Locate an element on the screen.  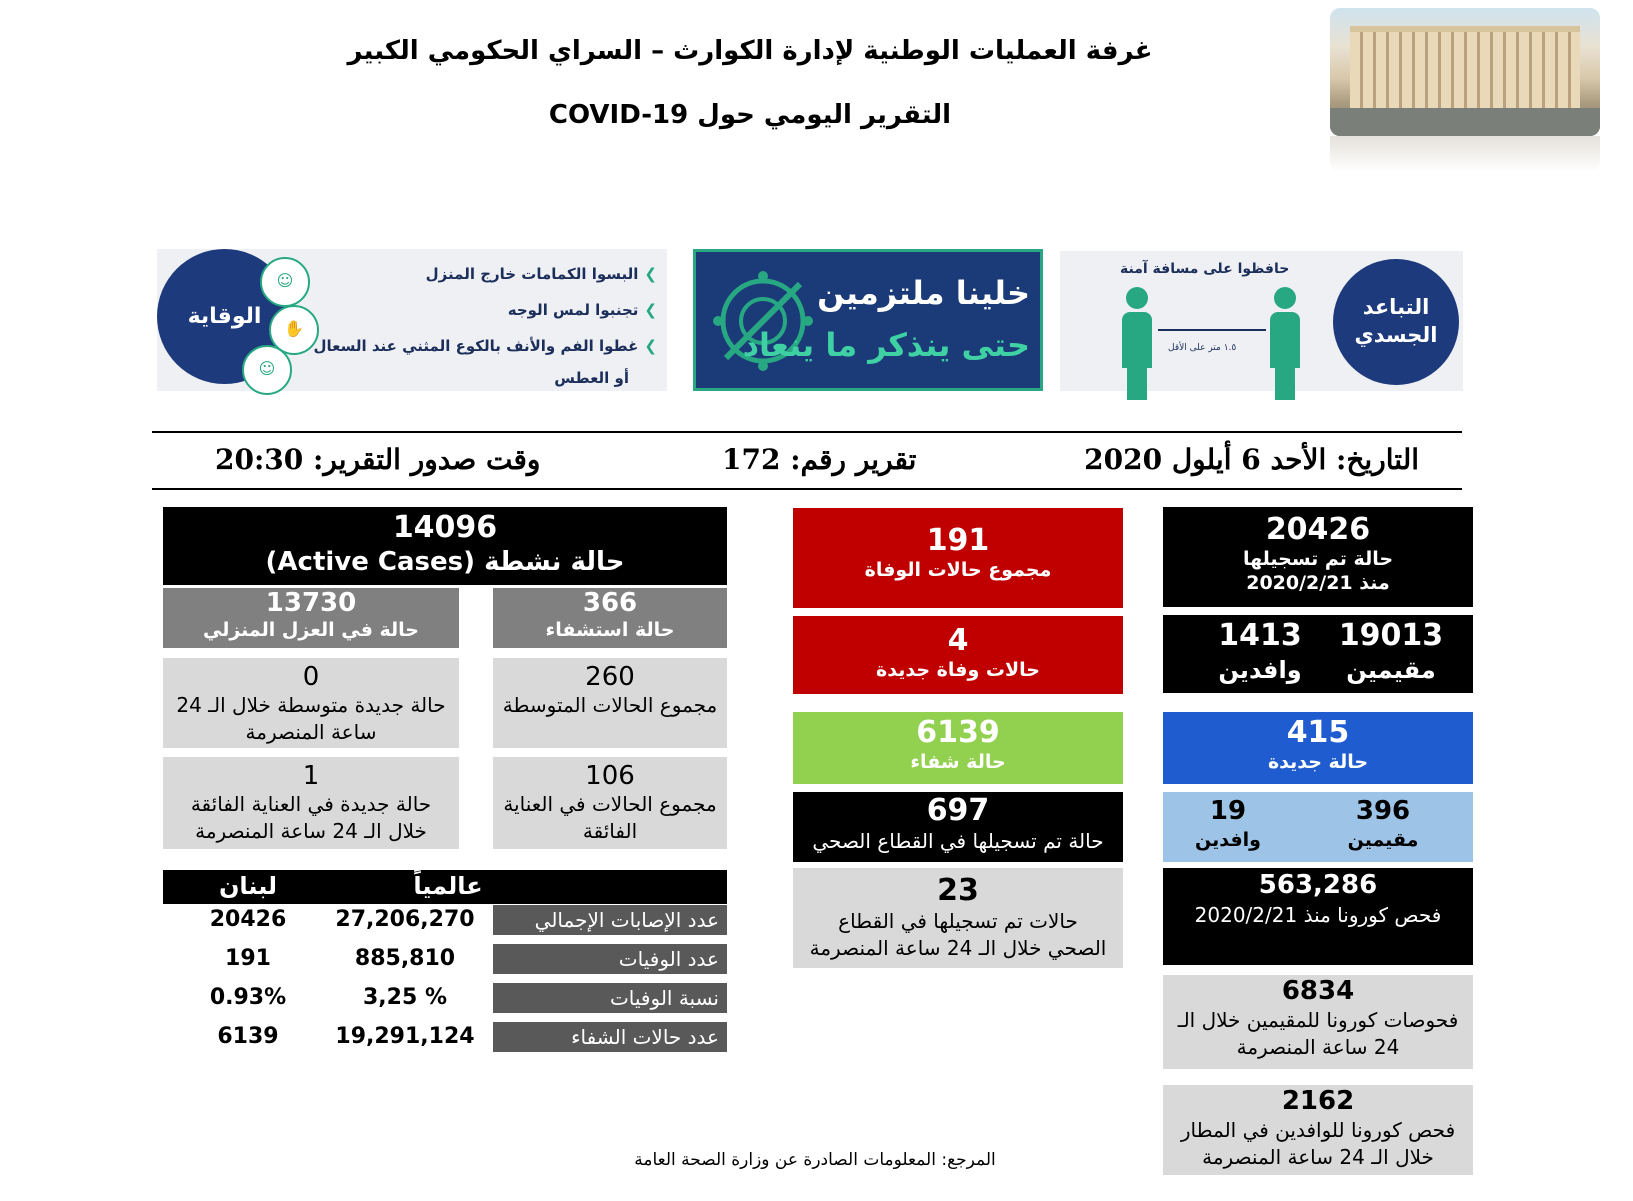
report-number: تقرير رقم: 172 is located at coordinates (819, 459).